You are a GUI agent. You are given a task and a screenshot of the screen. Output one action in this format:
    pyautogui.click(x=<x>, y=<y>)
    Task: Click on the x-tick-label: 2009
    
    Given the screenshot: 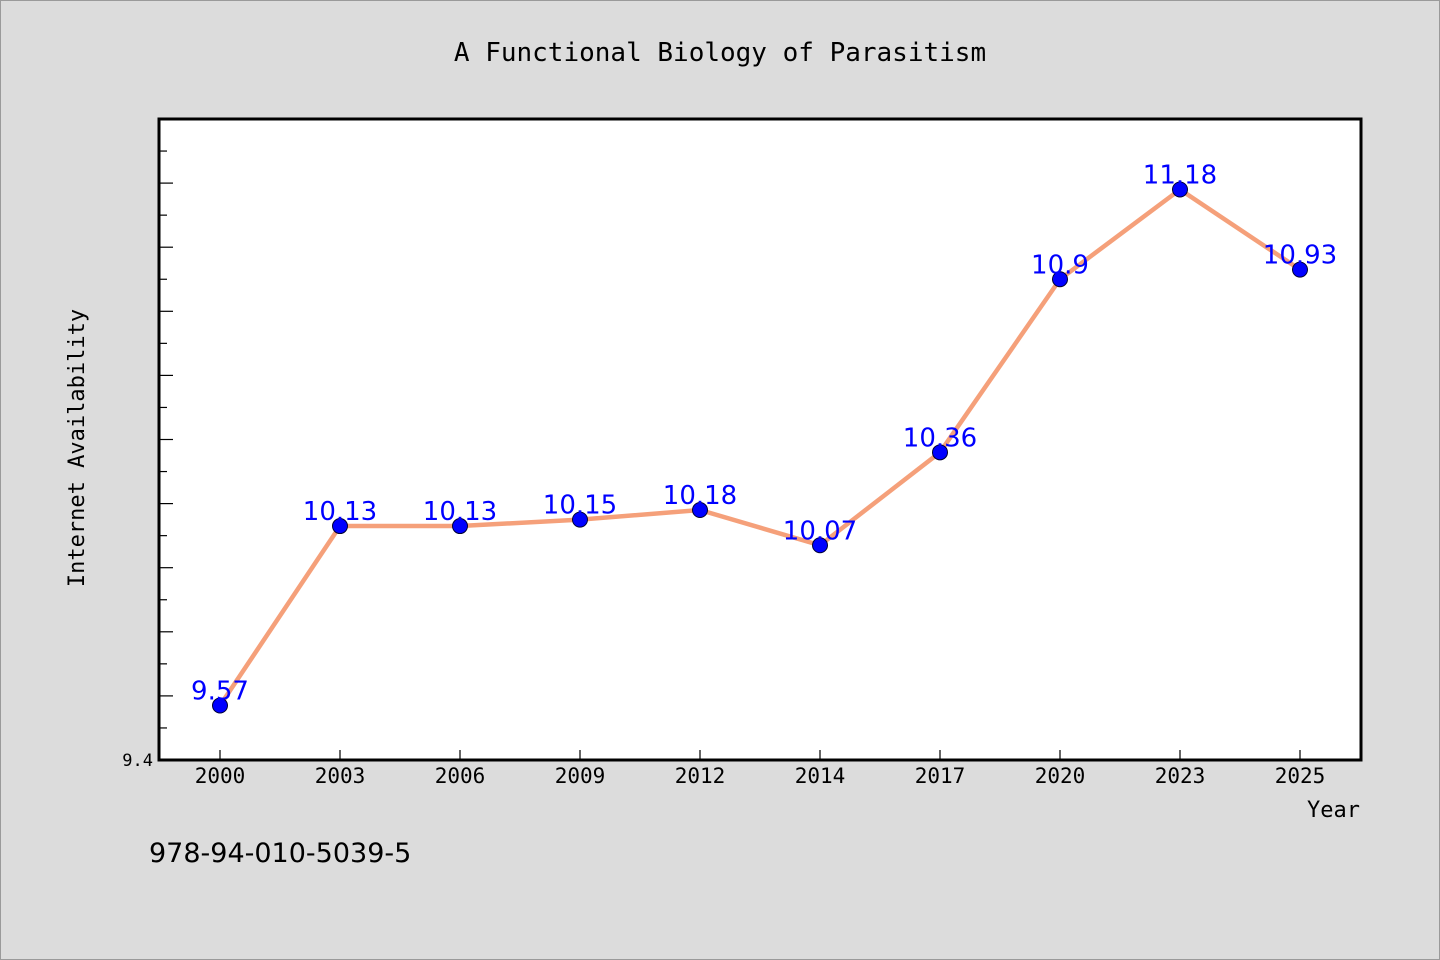 What is the action you would take?
    pyautogui.click(x=580, y=776)
    